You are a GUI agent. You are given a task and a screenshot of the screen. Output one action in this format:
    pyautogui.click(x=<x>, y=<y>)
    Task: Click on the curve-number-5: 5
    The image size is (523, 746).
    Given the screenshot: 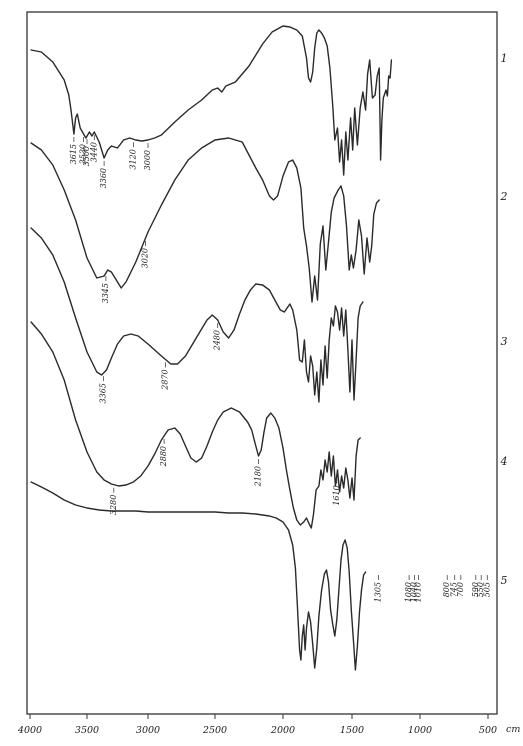 What is the action you would take?
    pyautogui.click(x=504, y=580)
    